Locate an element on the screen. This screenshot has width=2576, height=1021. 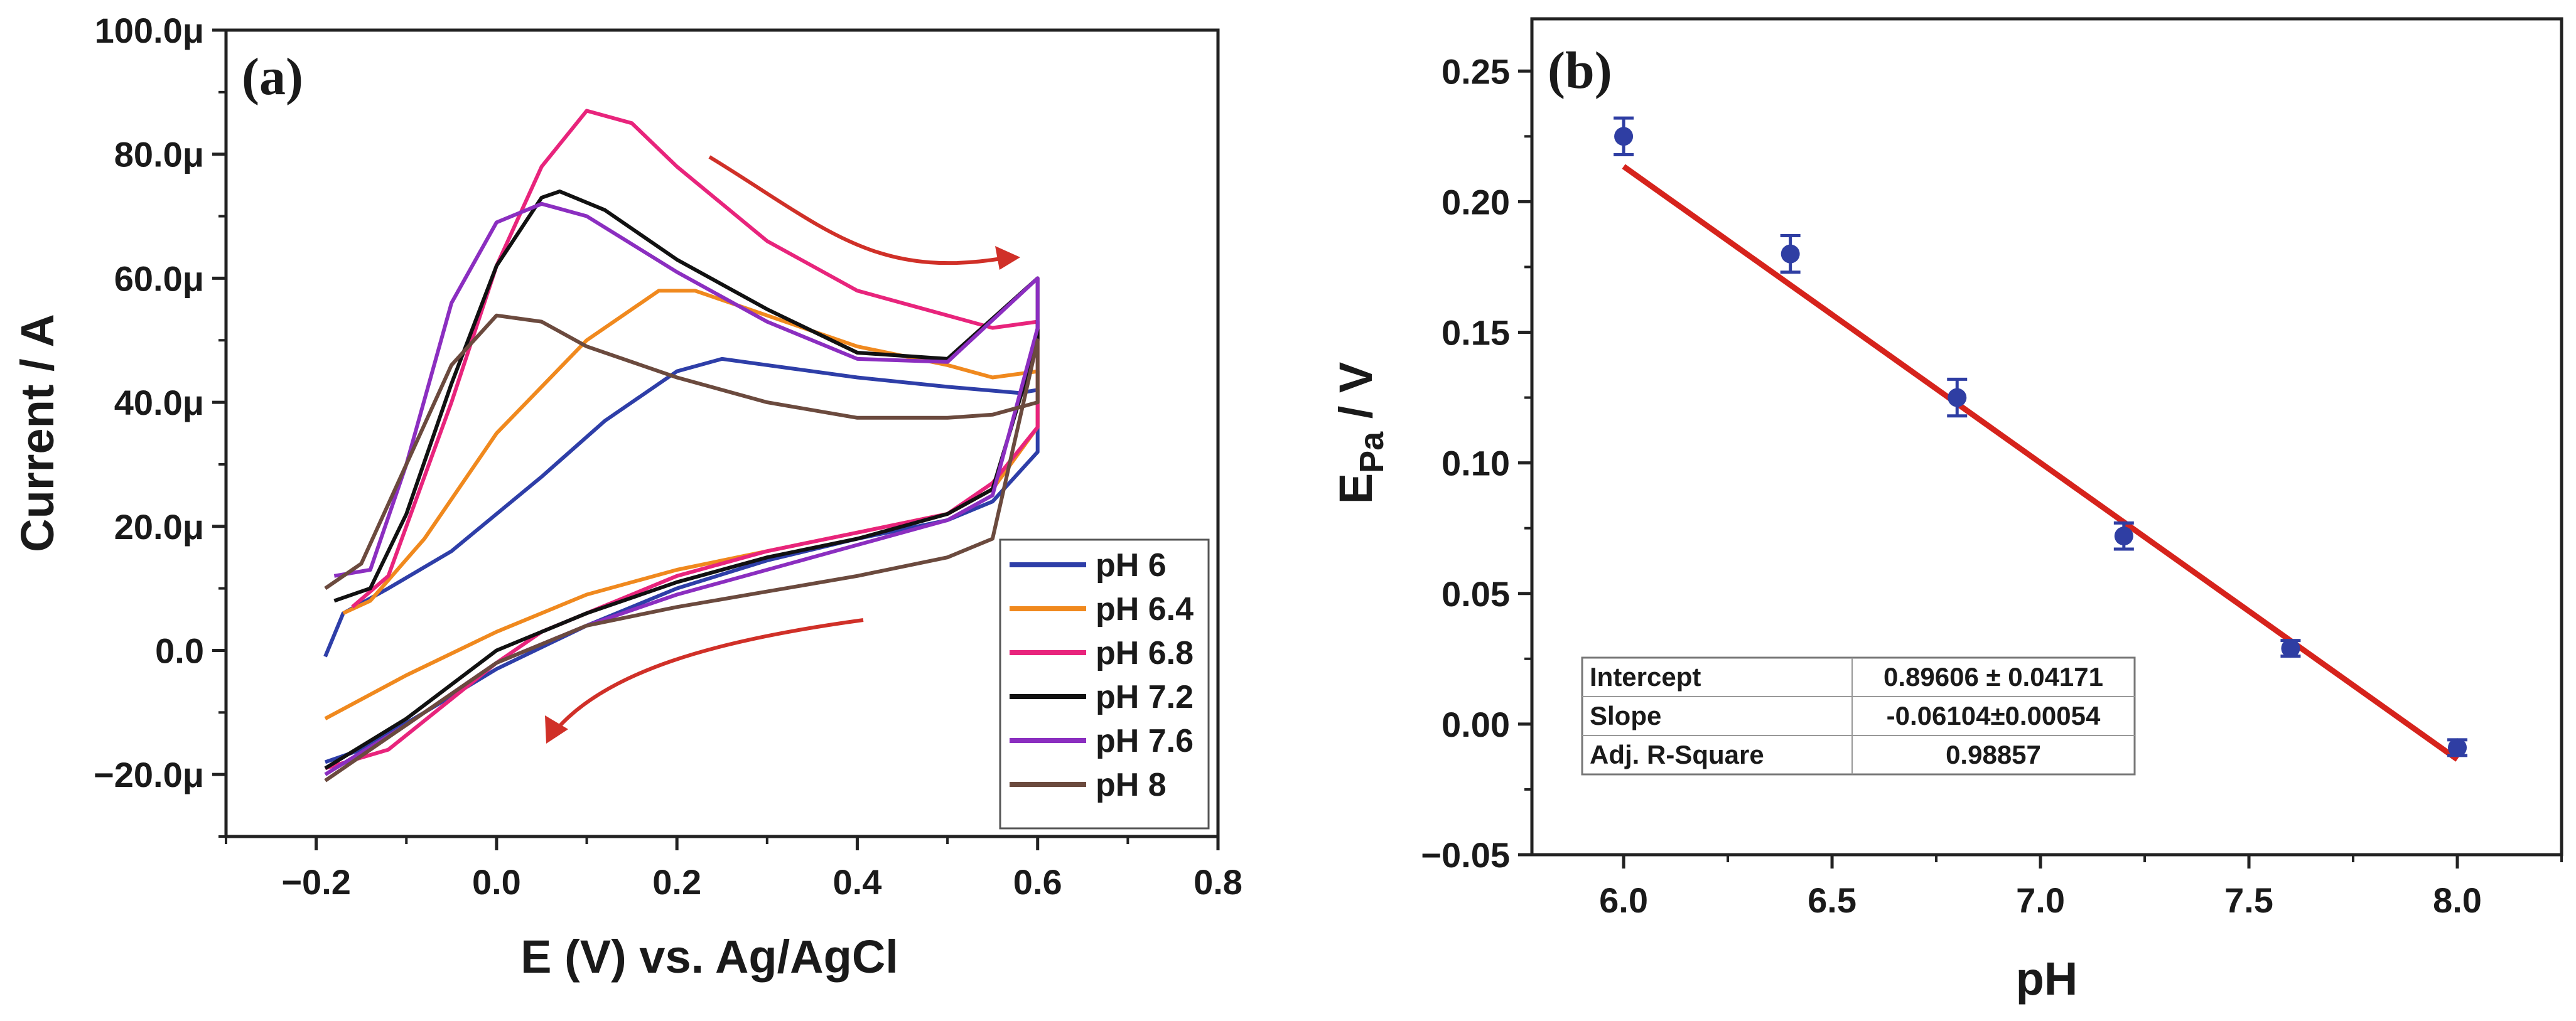
y-tick-label: 0.0 is located at coordinates (179, 650).